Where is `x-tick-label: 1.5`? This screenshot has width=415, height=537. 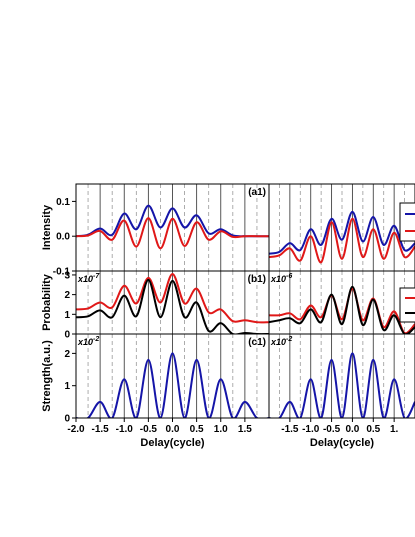
x-tick-label: 1.5 is located at coordinates (245, 429).